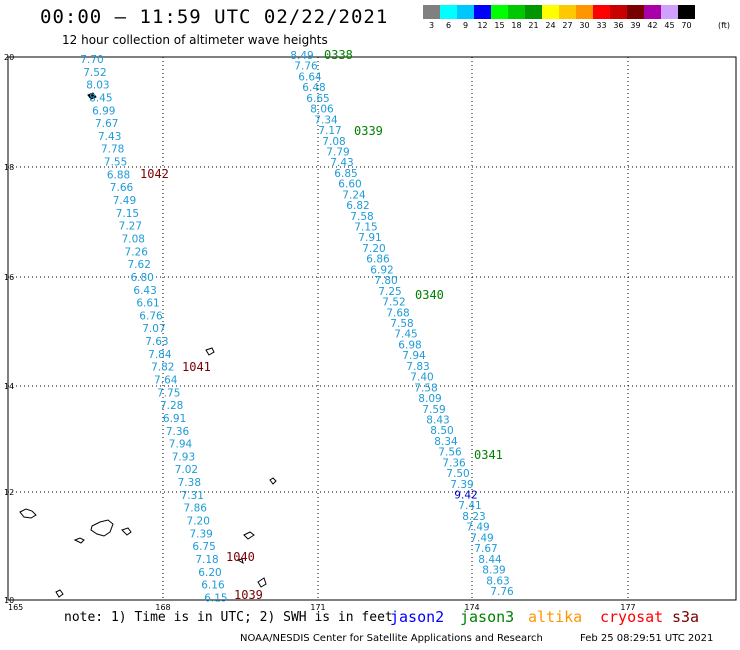  What do you see at coordinates (632, 617) in the screenshot?
I see `mission-label: cryosat` at bounding box center [632, 617].